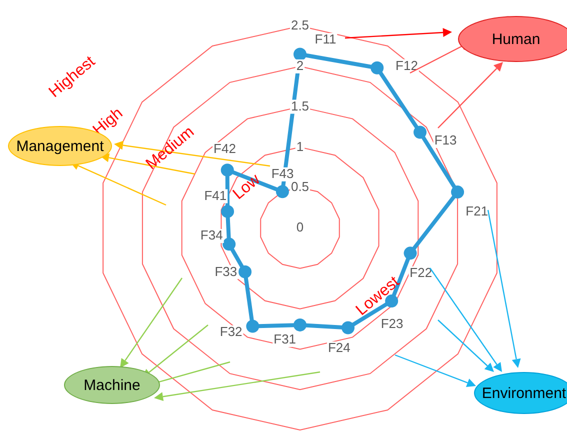 This screenshot has width=567, height=439. Describe the element at coordinates (339, 348) in the screenshot. I see `spoke-label: F24` at that location.